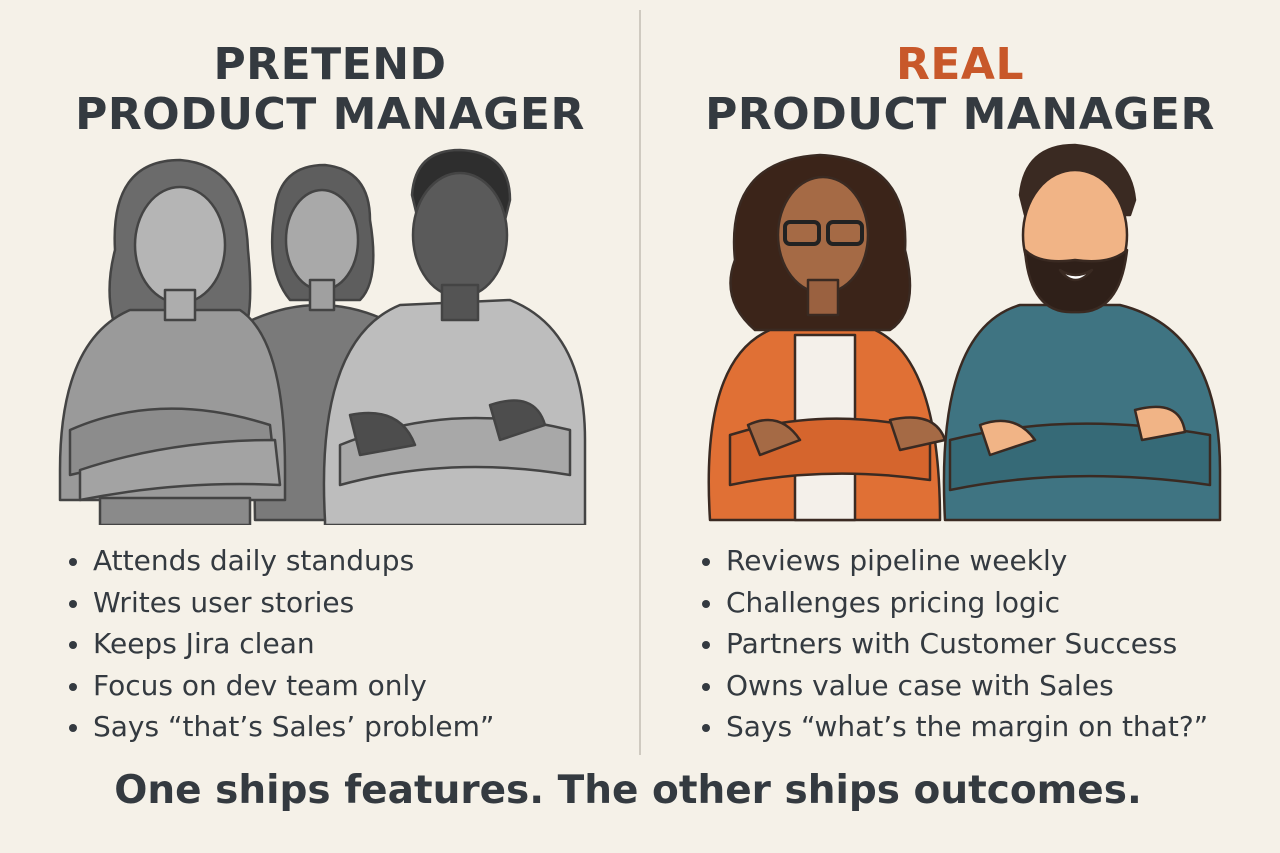 This screenshot has width=1280, height=853. I want to click on title-line-1: REAL, so click(960, 64).